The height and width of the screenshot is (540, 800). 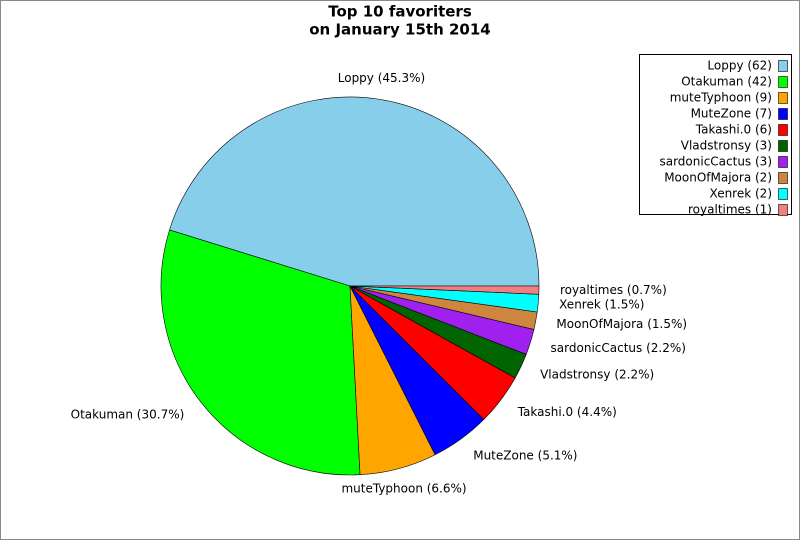 I want to click on slice-label: Vladstronsy (2.2%), so click(x=597, y=375).